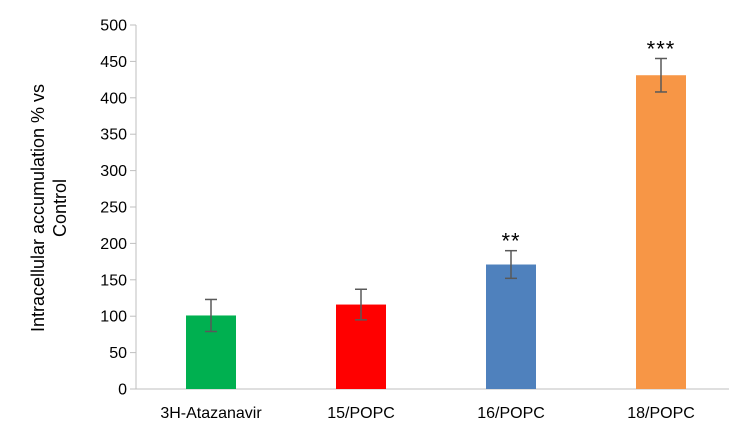  I want to click on y-tick-label: 400, so click(113, 98).